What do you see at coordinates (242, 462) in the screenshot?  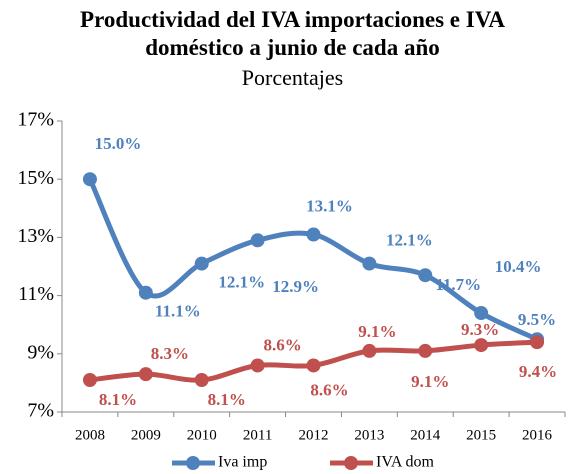 I see `legend-label: Iva imp` at bounding box center [242, 462].